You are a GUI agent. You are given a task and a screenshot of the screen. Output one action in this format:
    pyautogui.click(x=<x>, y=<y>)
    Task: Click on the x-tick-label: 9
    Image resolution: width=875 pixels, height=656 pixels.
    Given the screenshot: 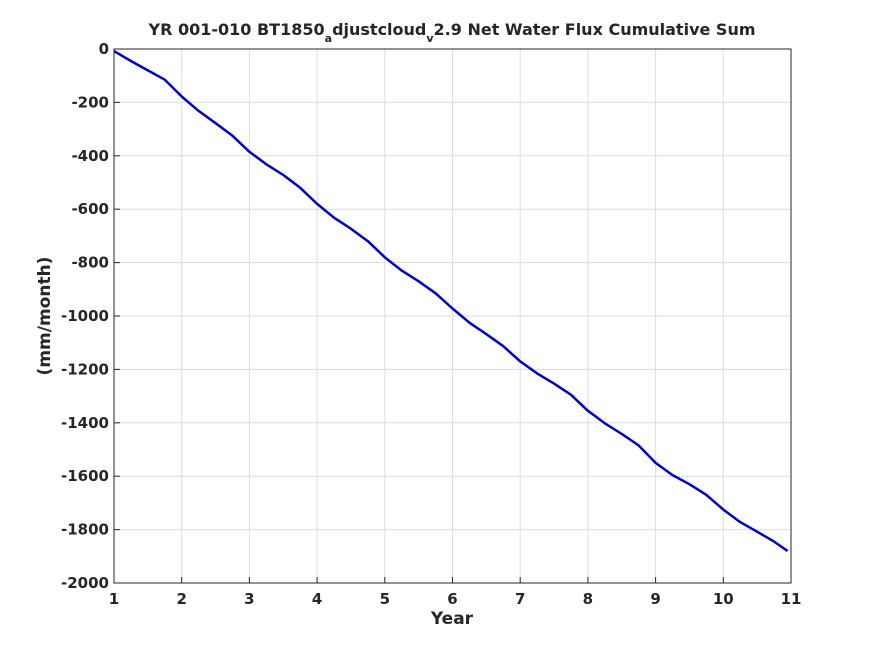 What is the action you would take?
    pyautogui.click(x=655, y=599)
    